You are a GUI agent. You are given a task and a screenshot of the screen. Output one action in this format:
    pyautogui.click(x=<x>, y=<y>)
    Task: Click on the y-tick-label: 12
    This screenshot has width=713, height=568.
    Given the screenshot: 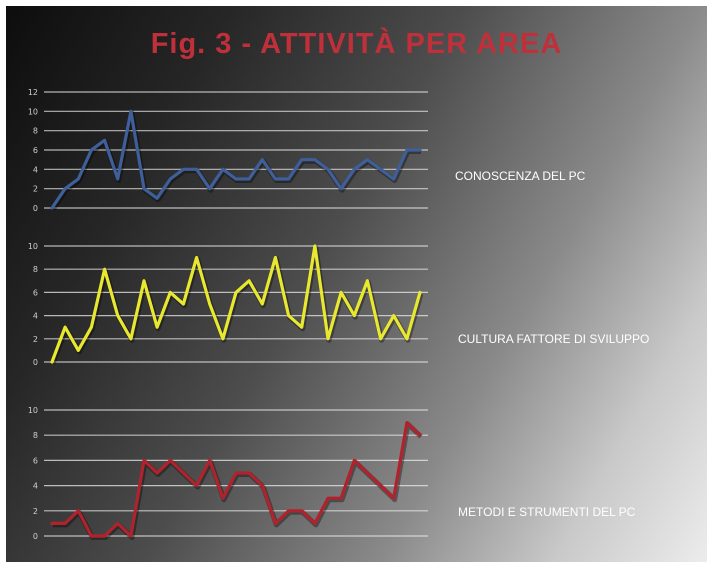 What is the action you would take?
    pyautogui.click(x=33, y=92)
    